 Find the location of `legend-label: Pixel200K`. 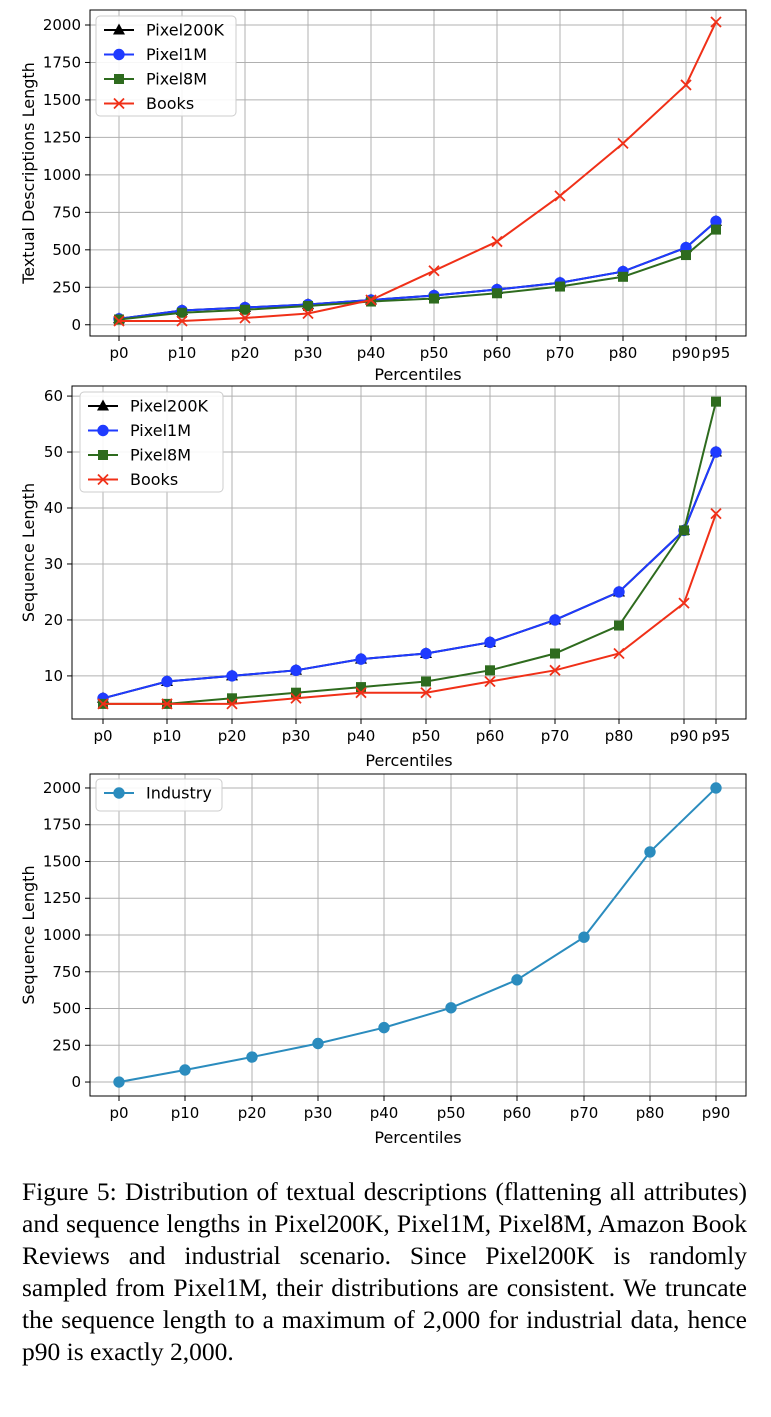

legend-label: Pixel200K is located at coordinates (185, 30).